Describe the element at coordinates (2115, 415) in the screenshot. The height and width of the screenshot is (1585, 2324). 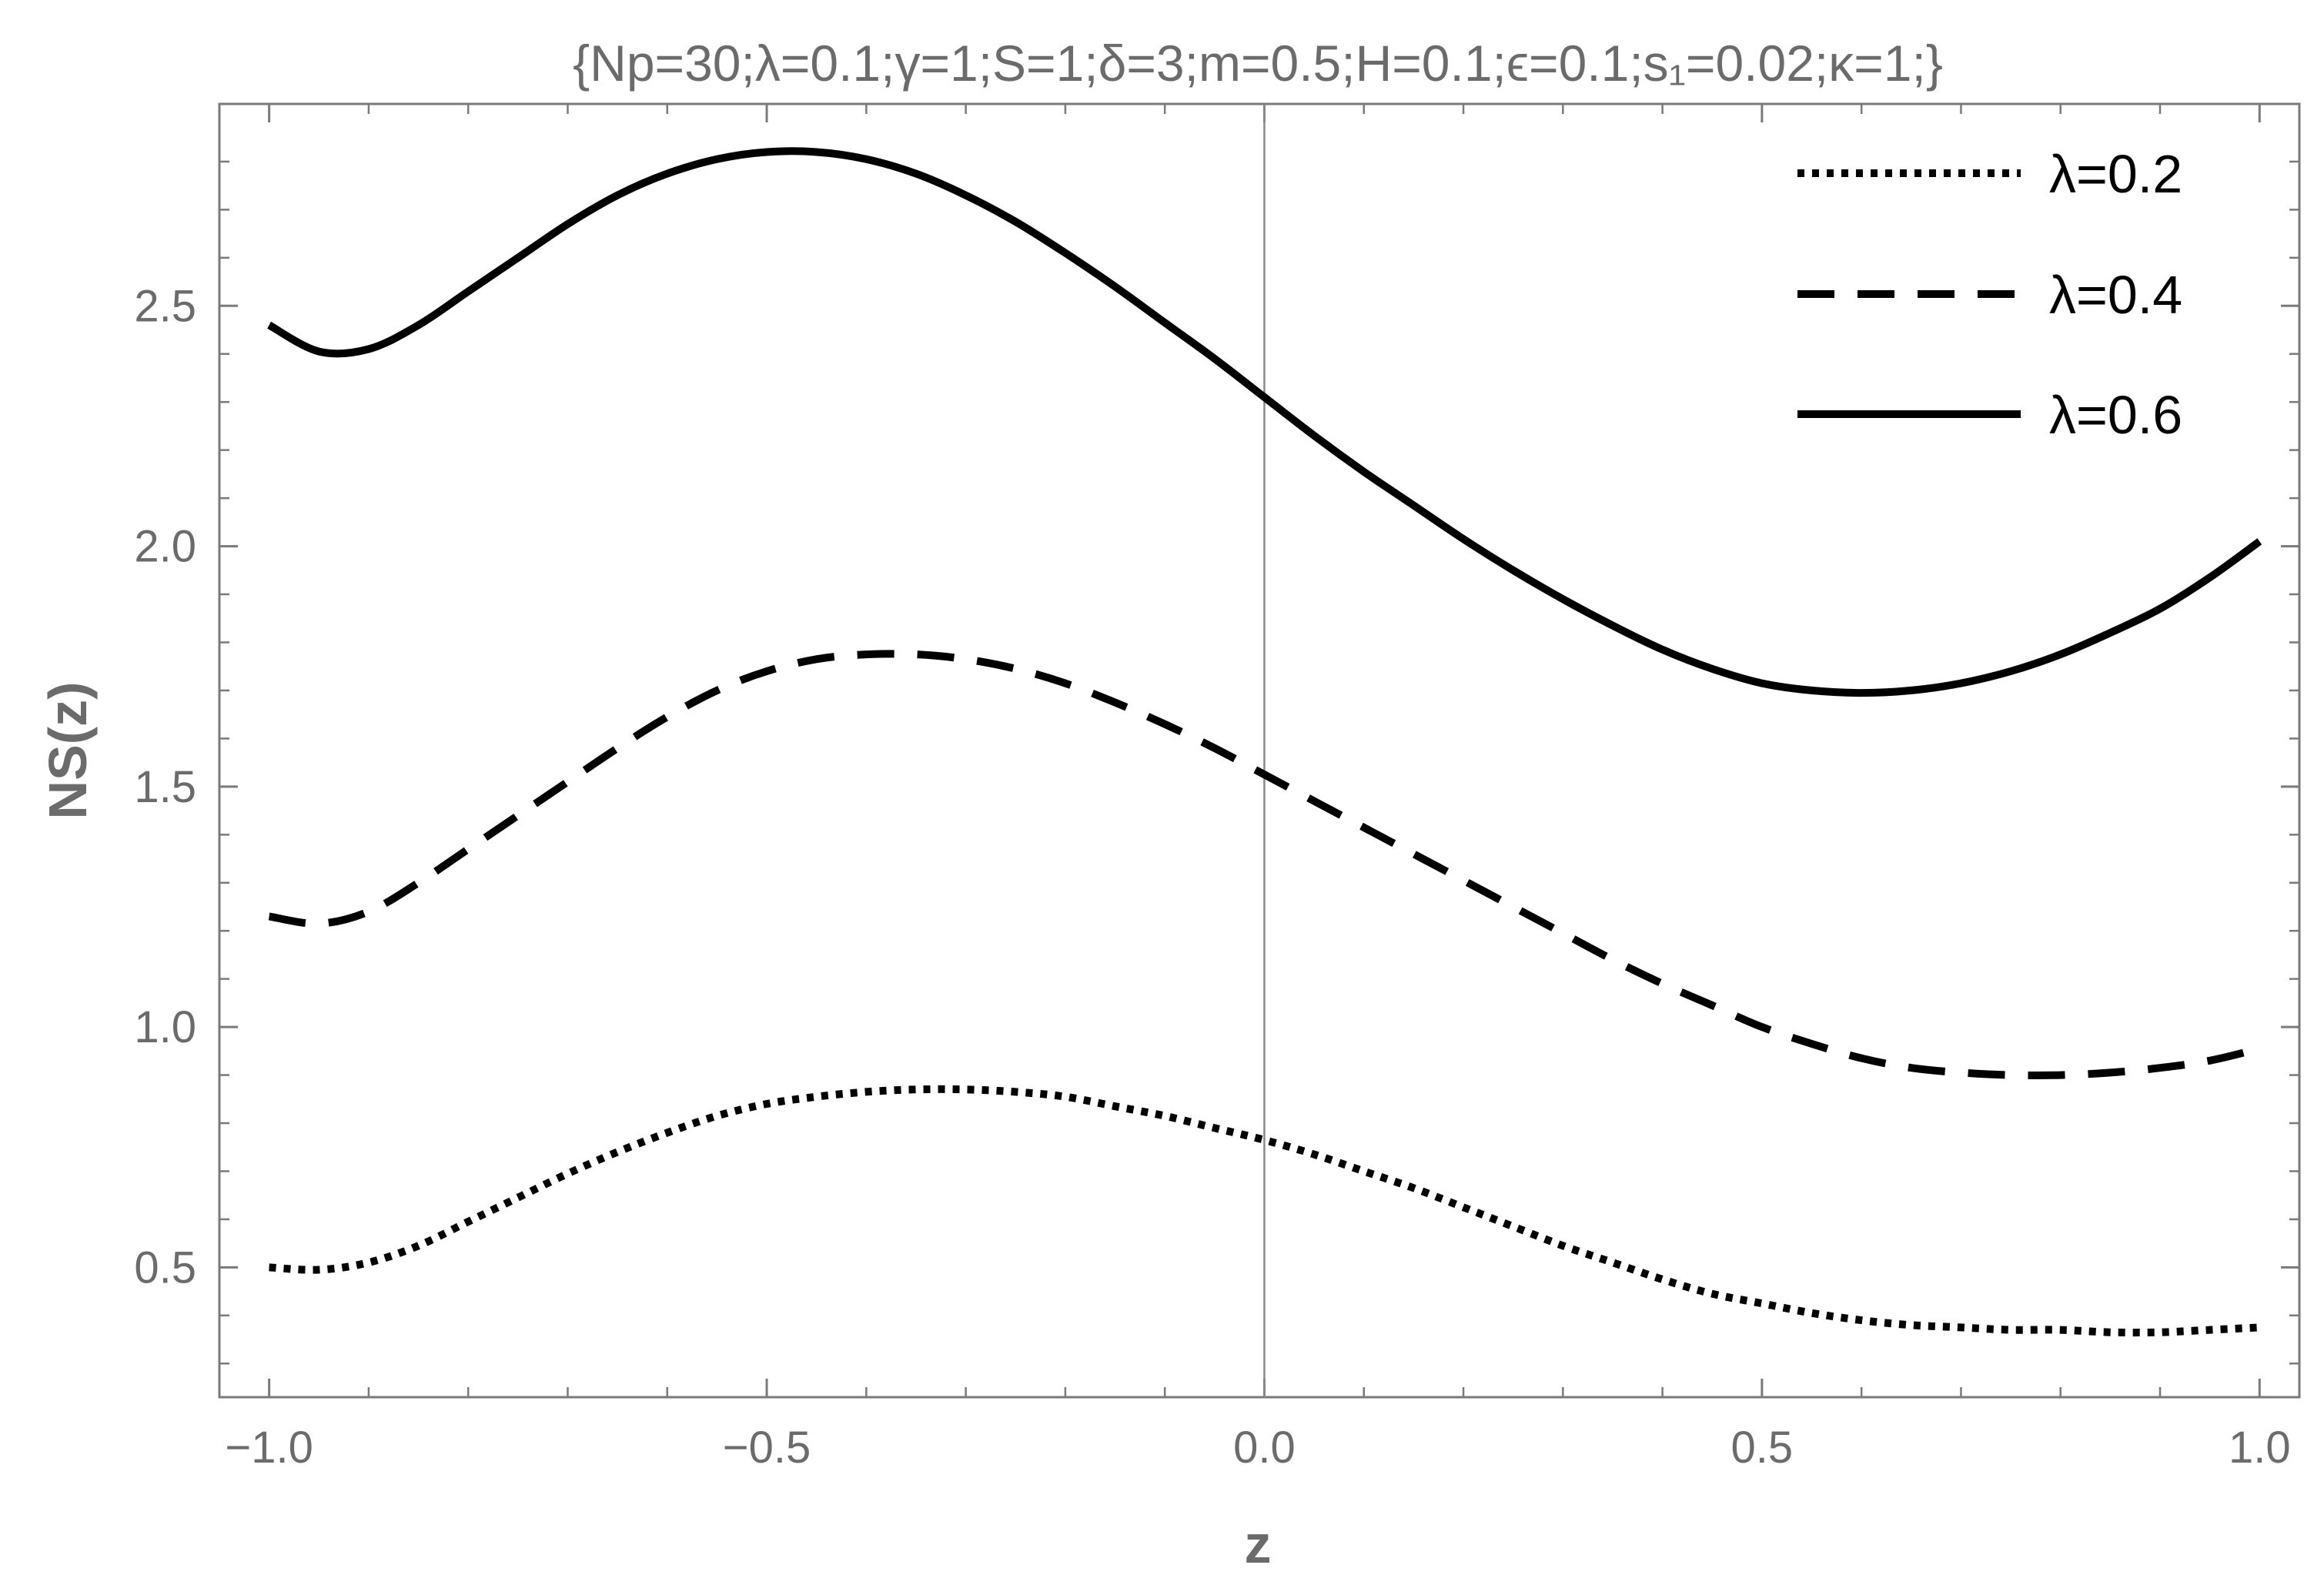
I see `legend-label-3: λ=0.6` at that location.